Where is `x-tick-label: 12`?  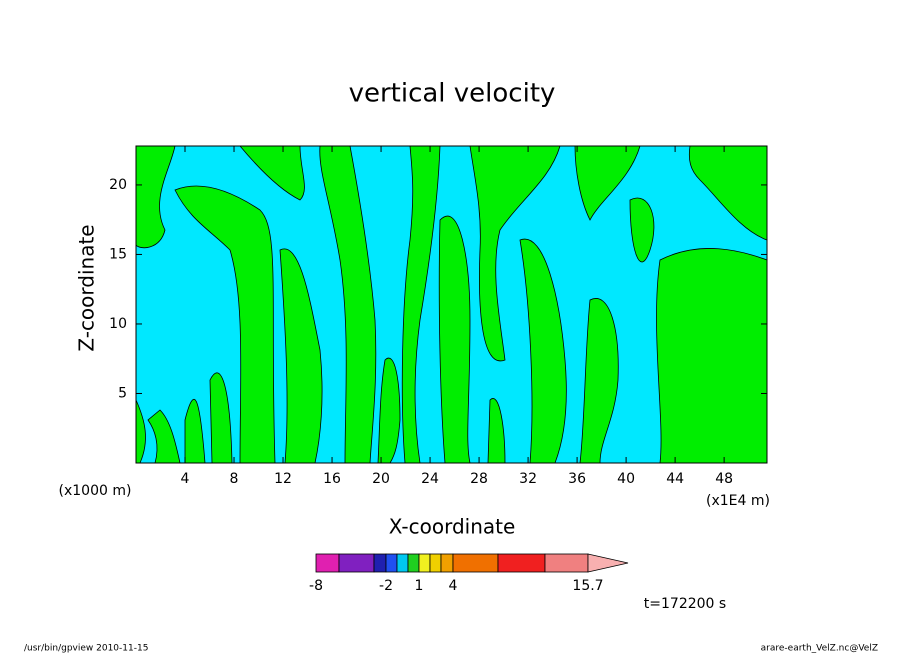
x-tick-label: 12 is located at coordinates (283, 479).